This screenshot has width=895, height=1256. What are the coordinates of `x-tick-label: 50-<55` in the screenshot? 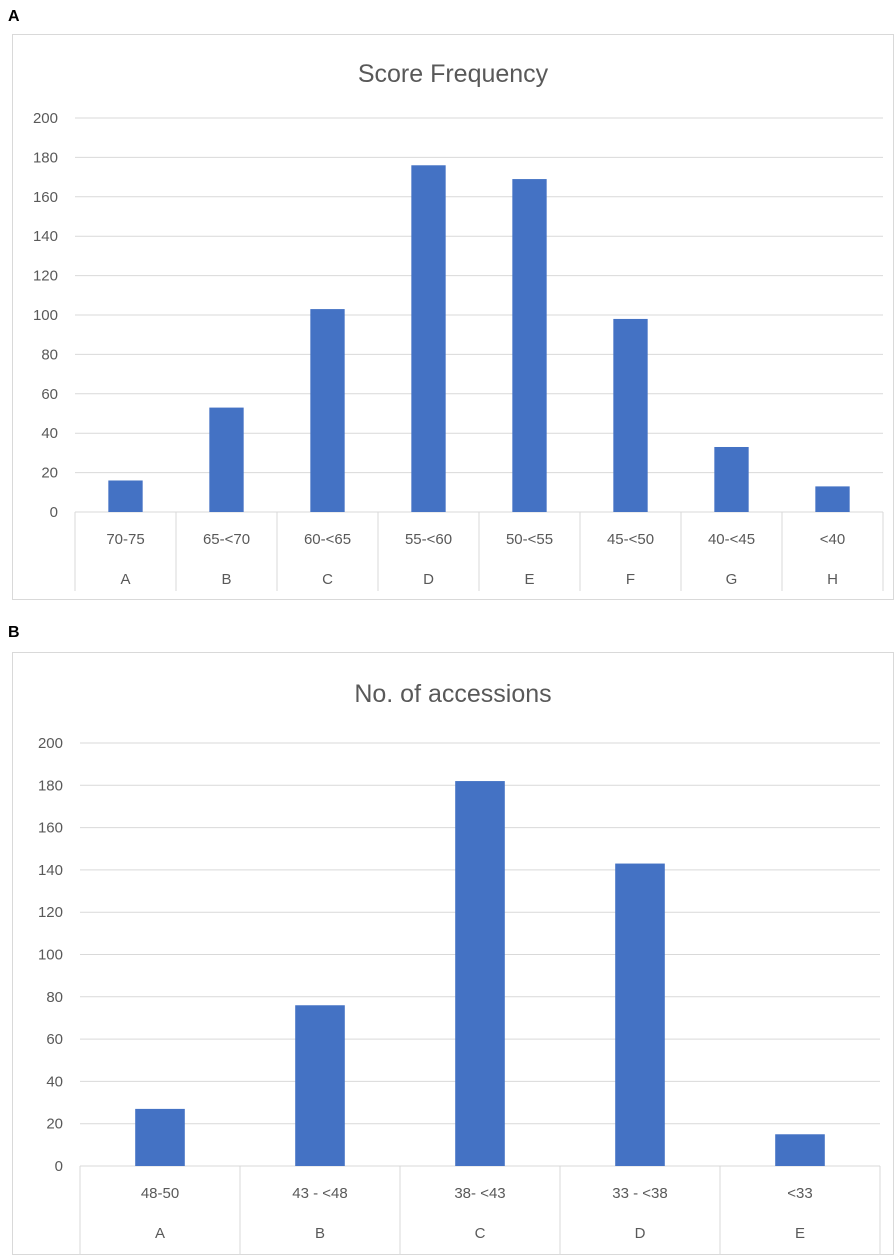 It's located at (529, 539).